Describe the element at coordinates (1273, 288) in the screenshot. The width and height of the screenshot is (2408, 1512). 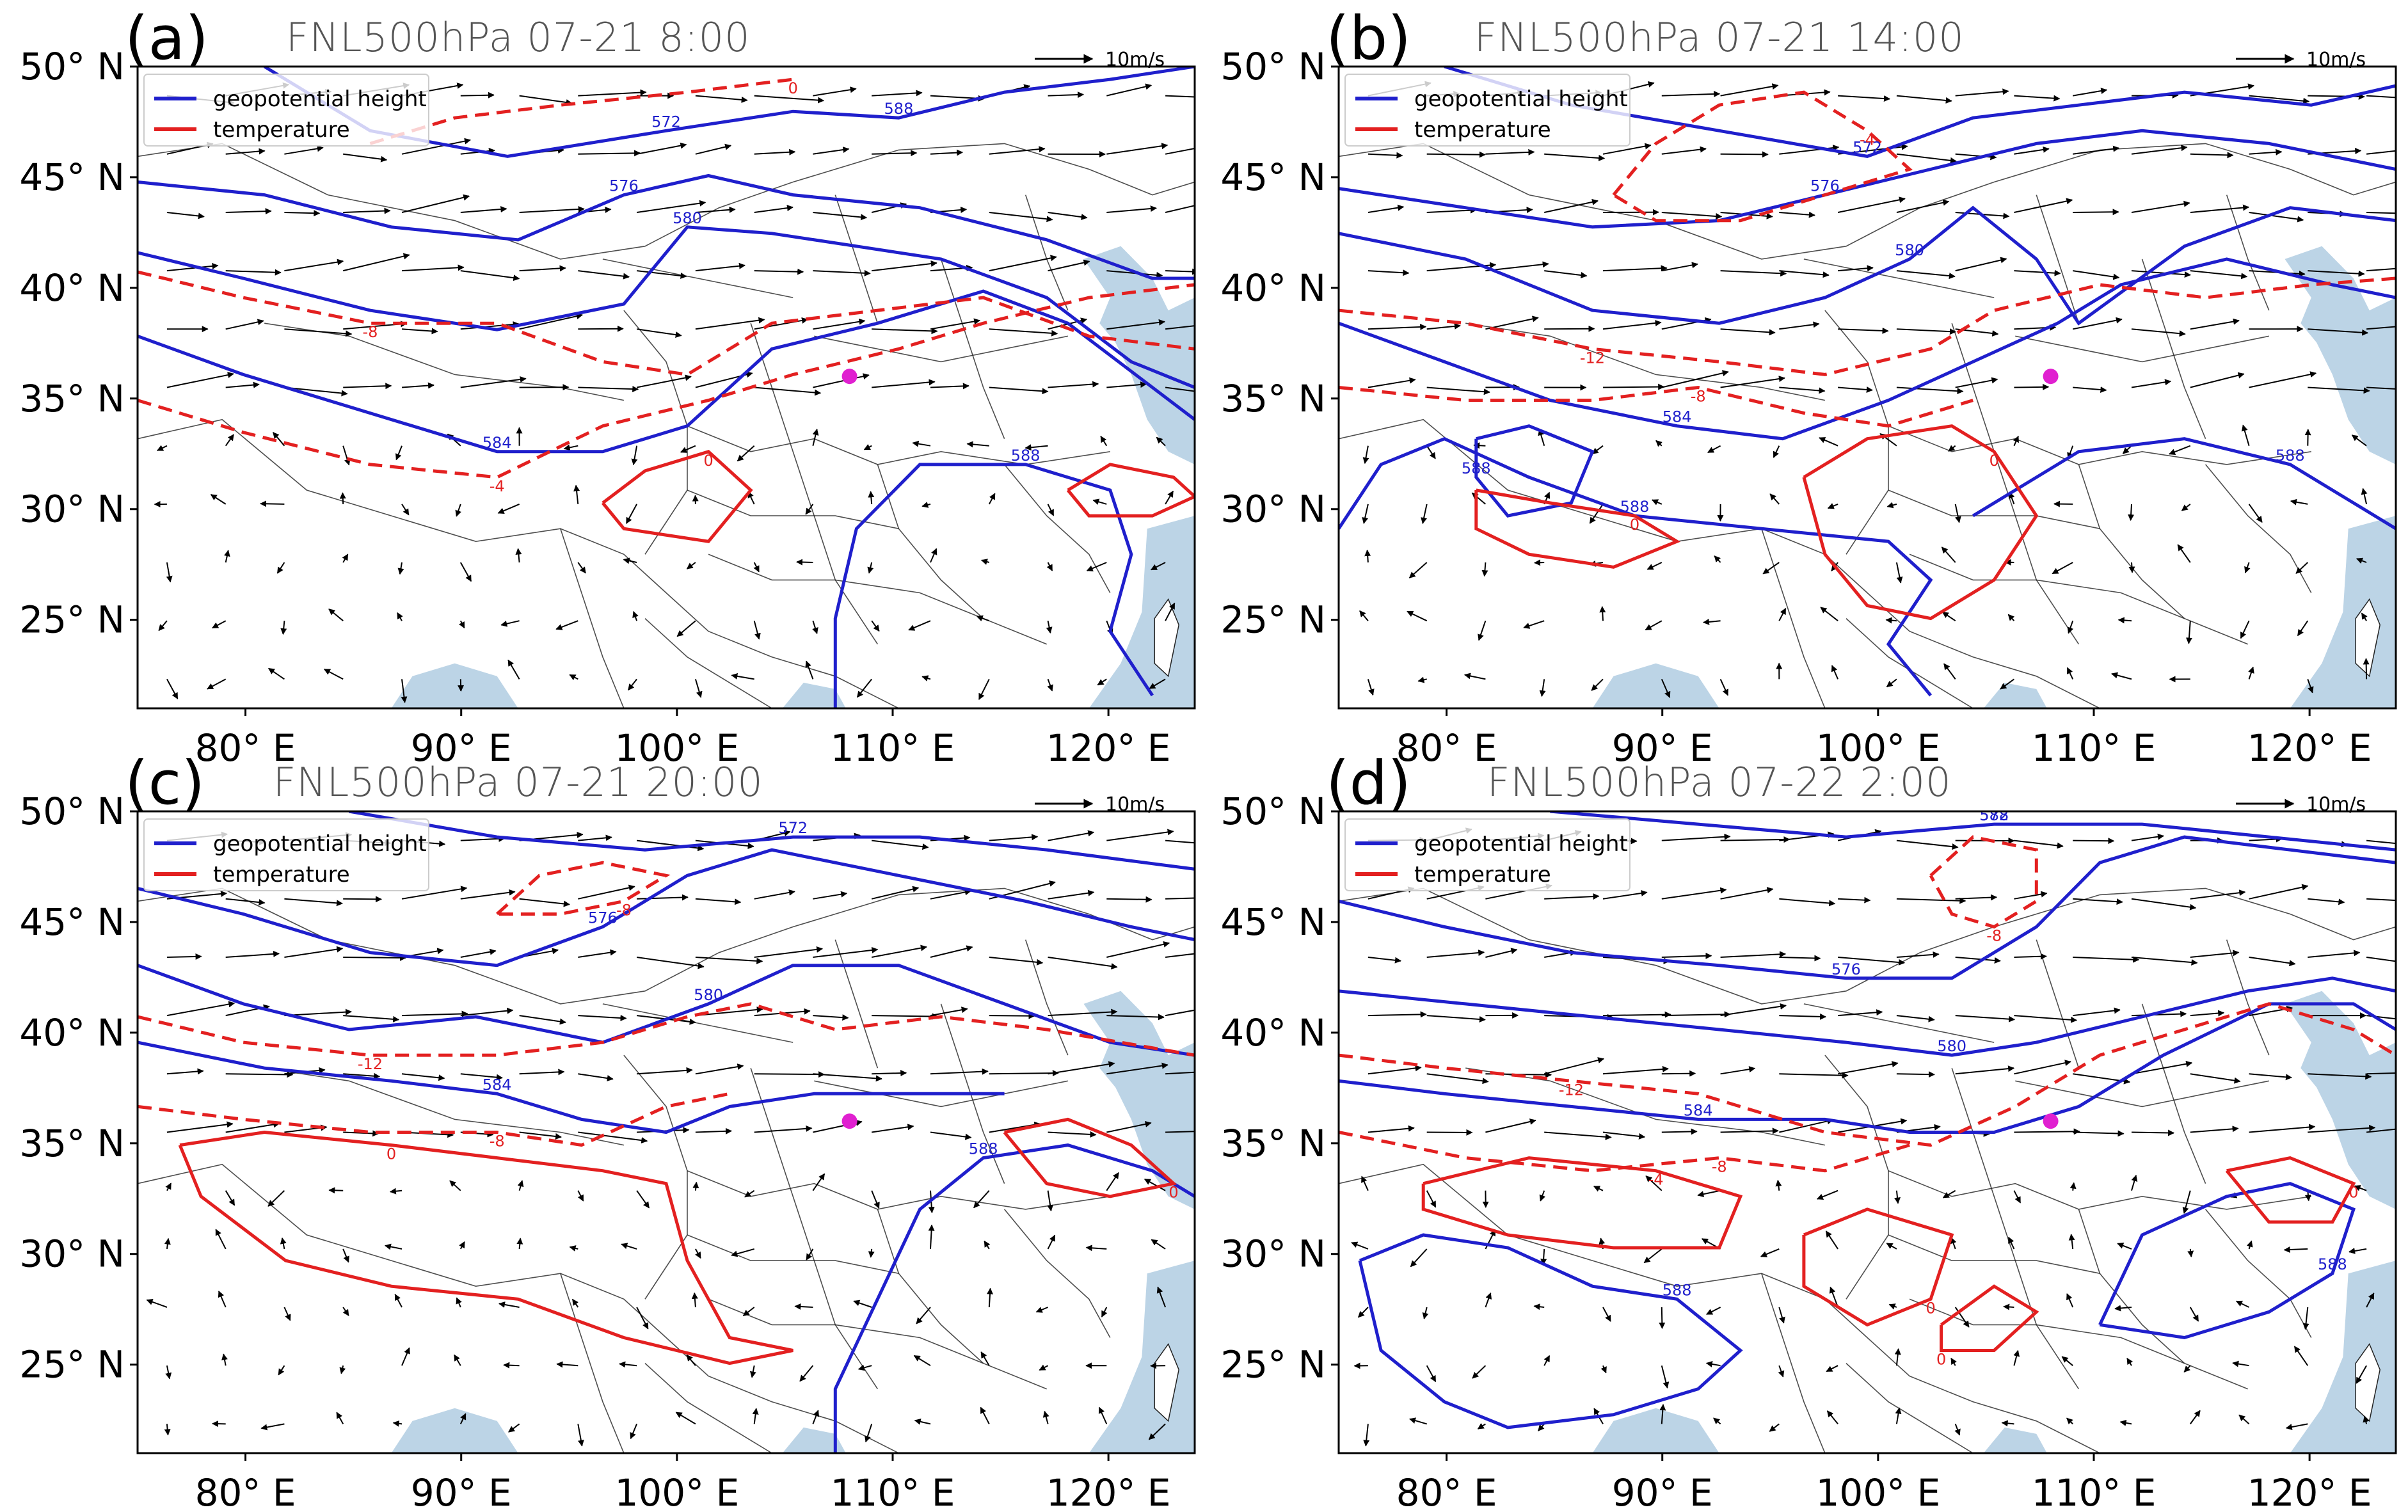
I see `y-tick-label: 40° N` at that location.